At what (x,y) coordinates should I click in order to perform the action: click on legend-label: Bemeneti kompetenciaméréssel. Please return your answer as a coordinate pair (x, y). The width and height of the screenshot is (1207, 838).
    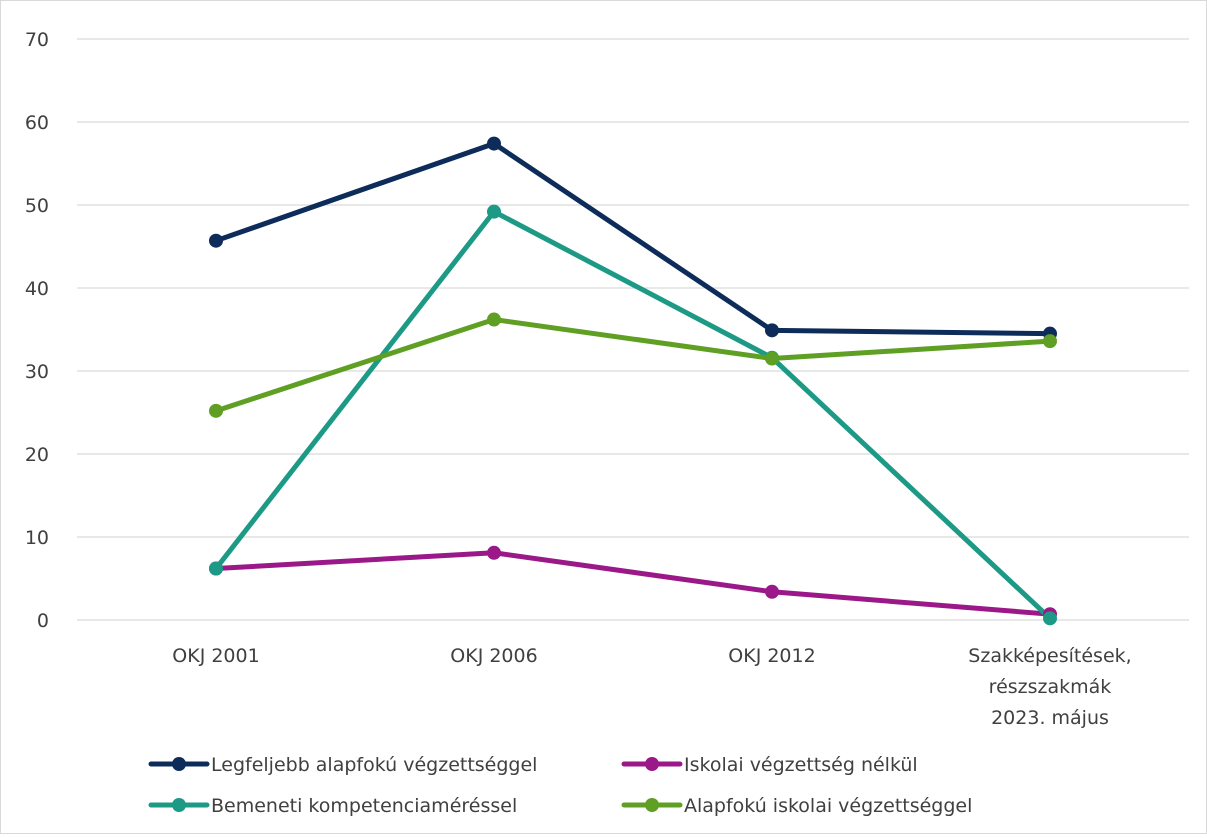
    Looking at the image, I should click on (364, 806).